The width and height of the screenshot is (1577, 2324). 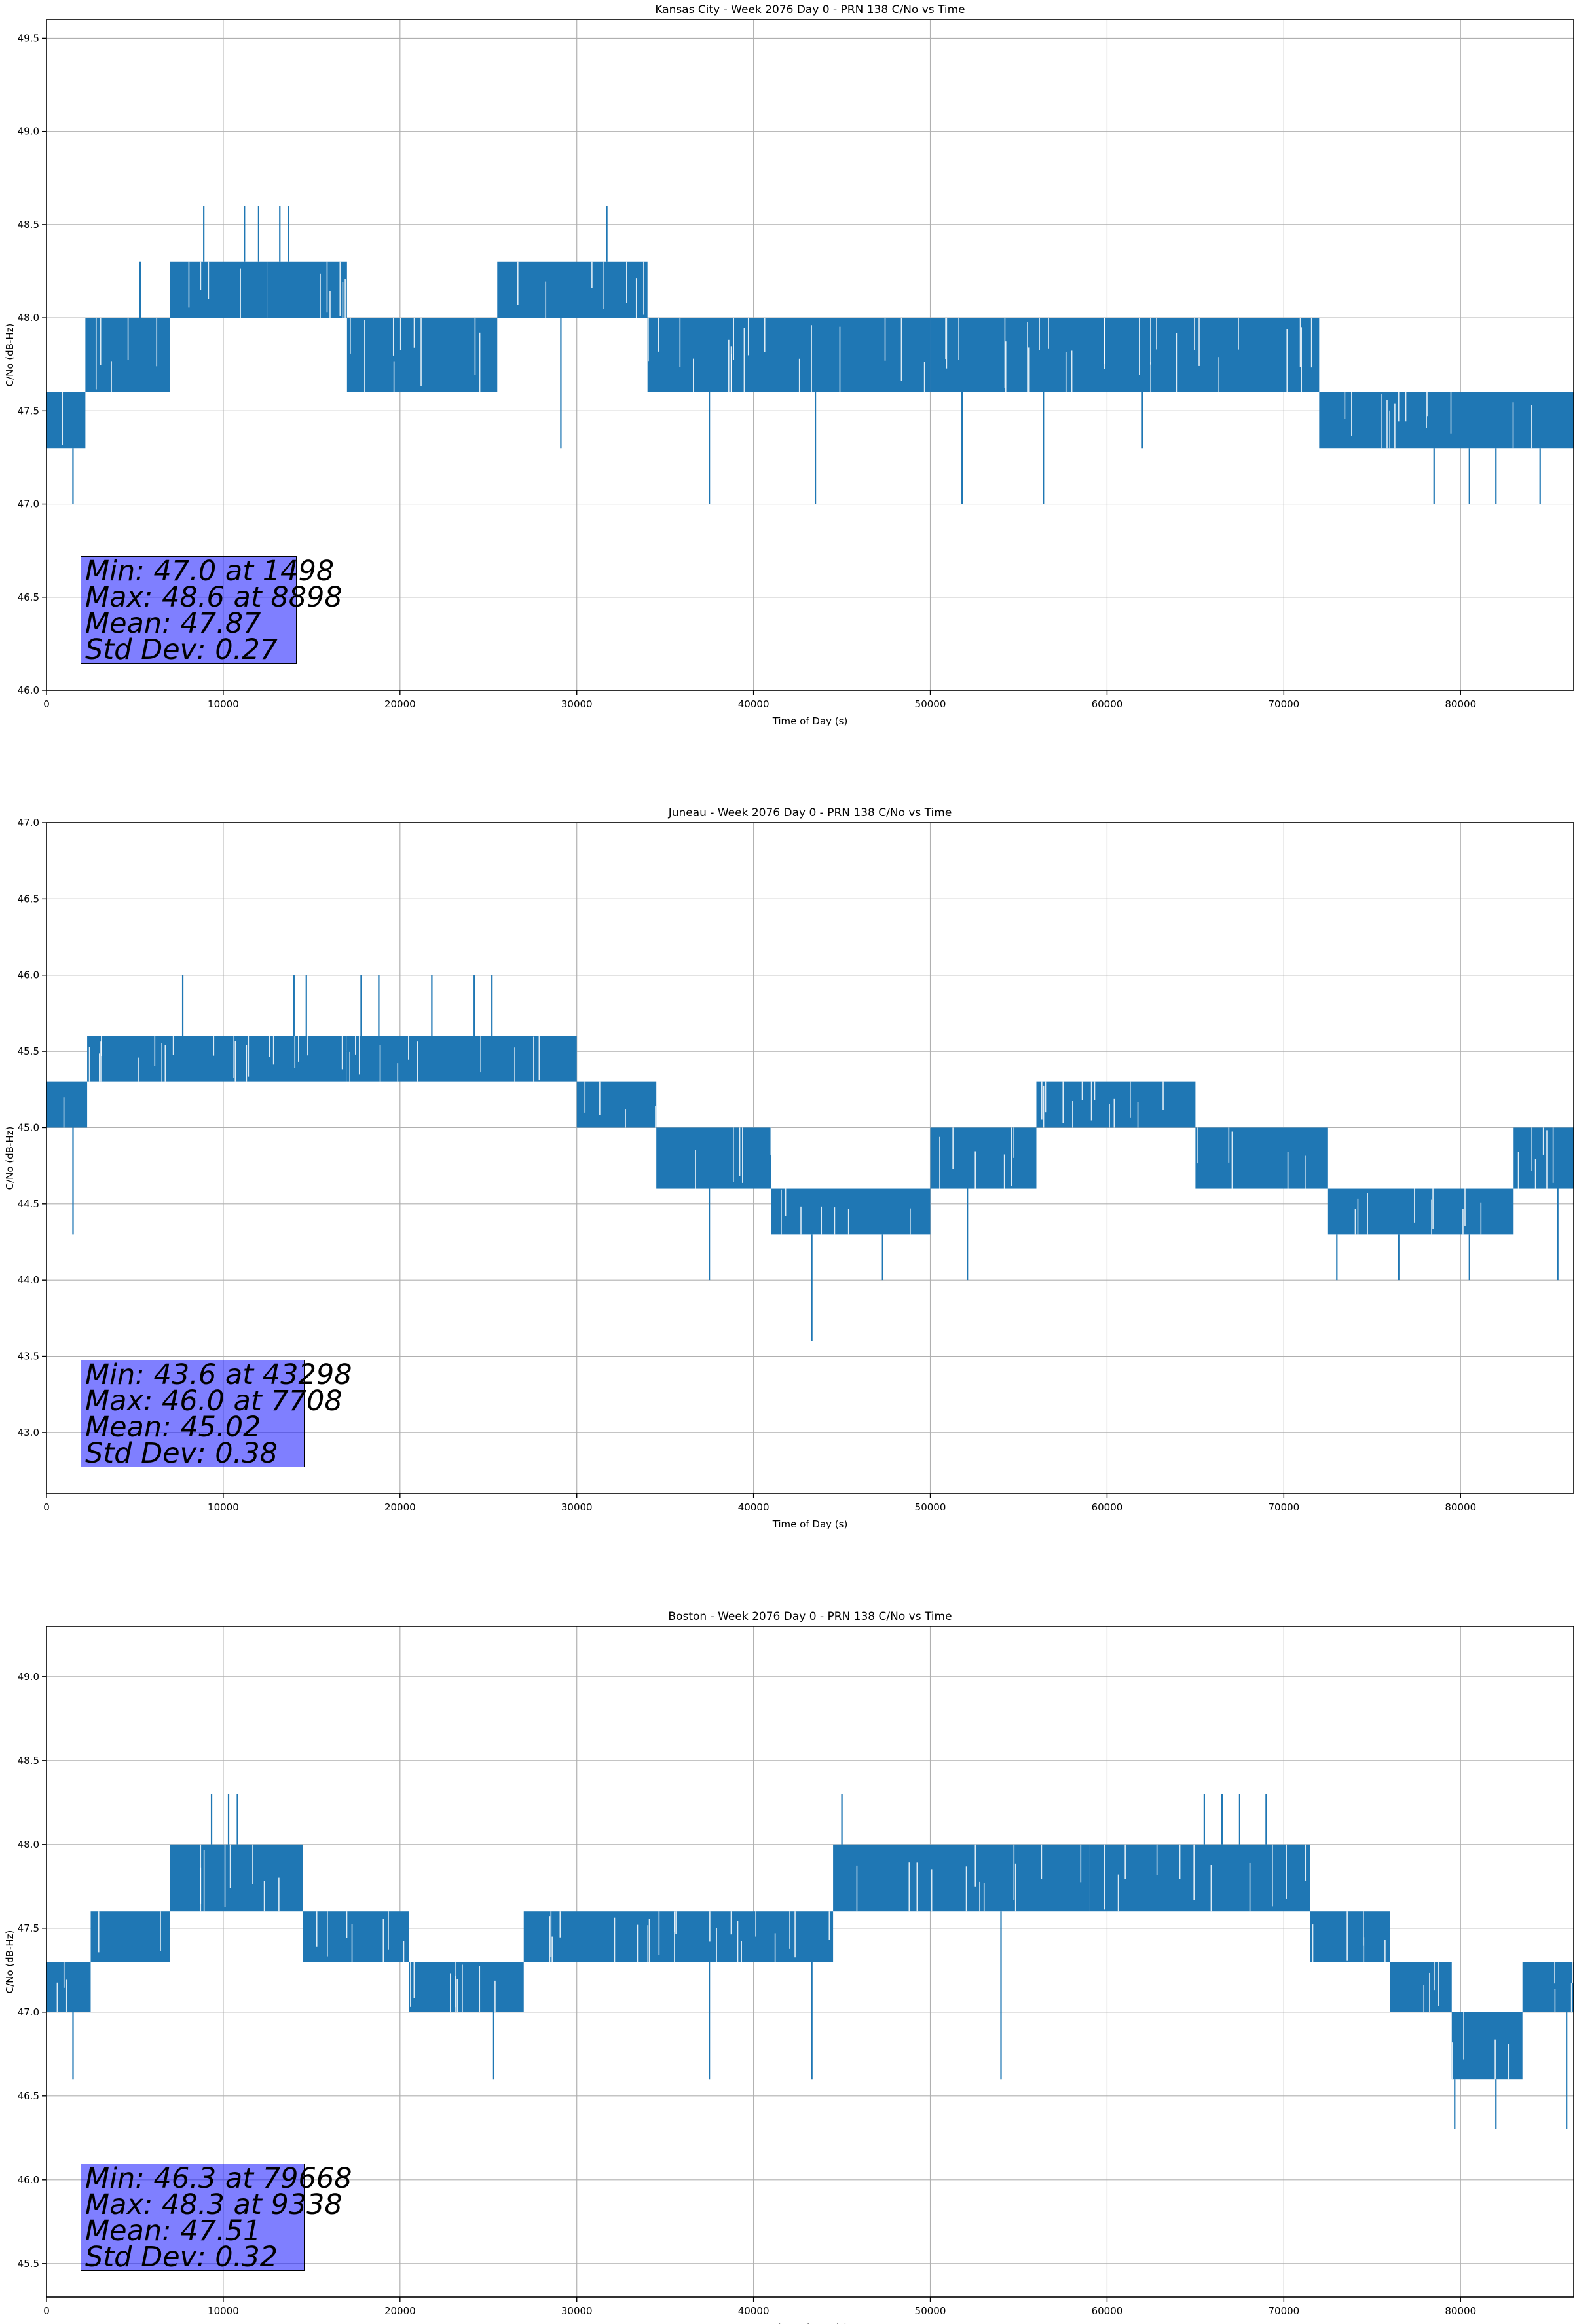 I want to click on stats-min: Min: 43.6 at 43298, so click(x=218, y=1375).